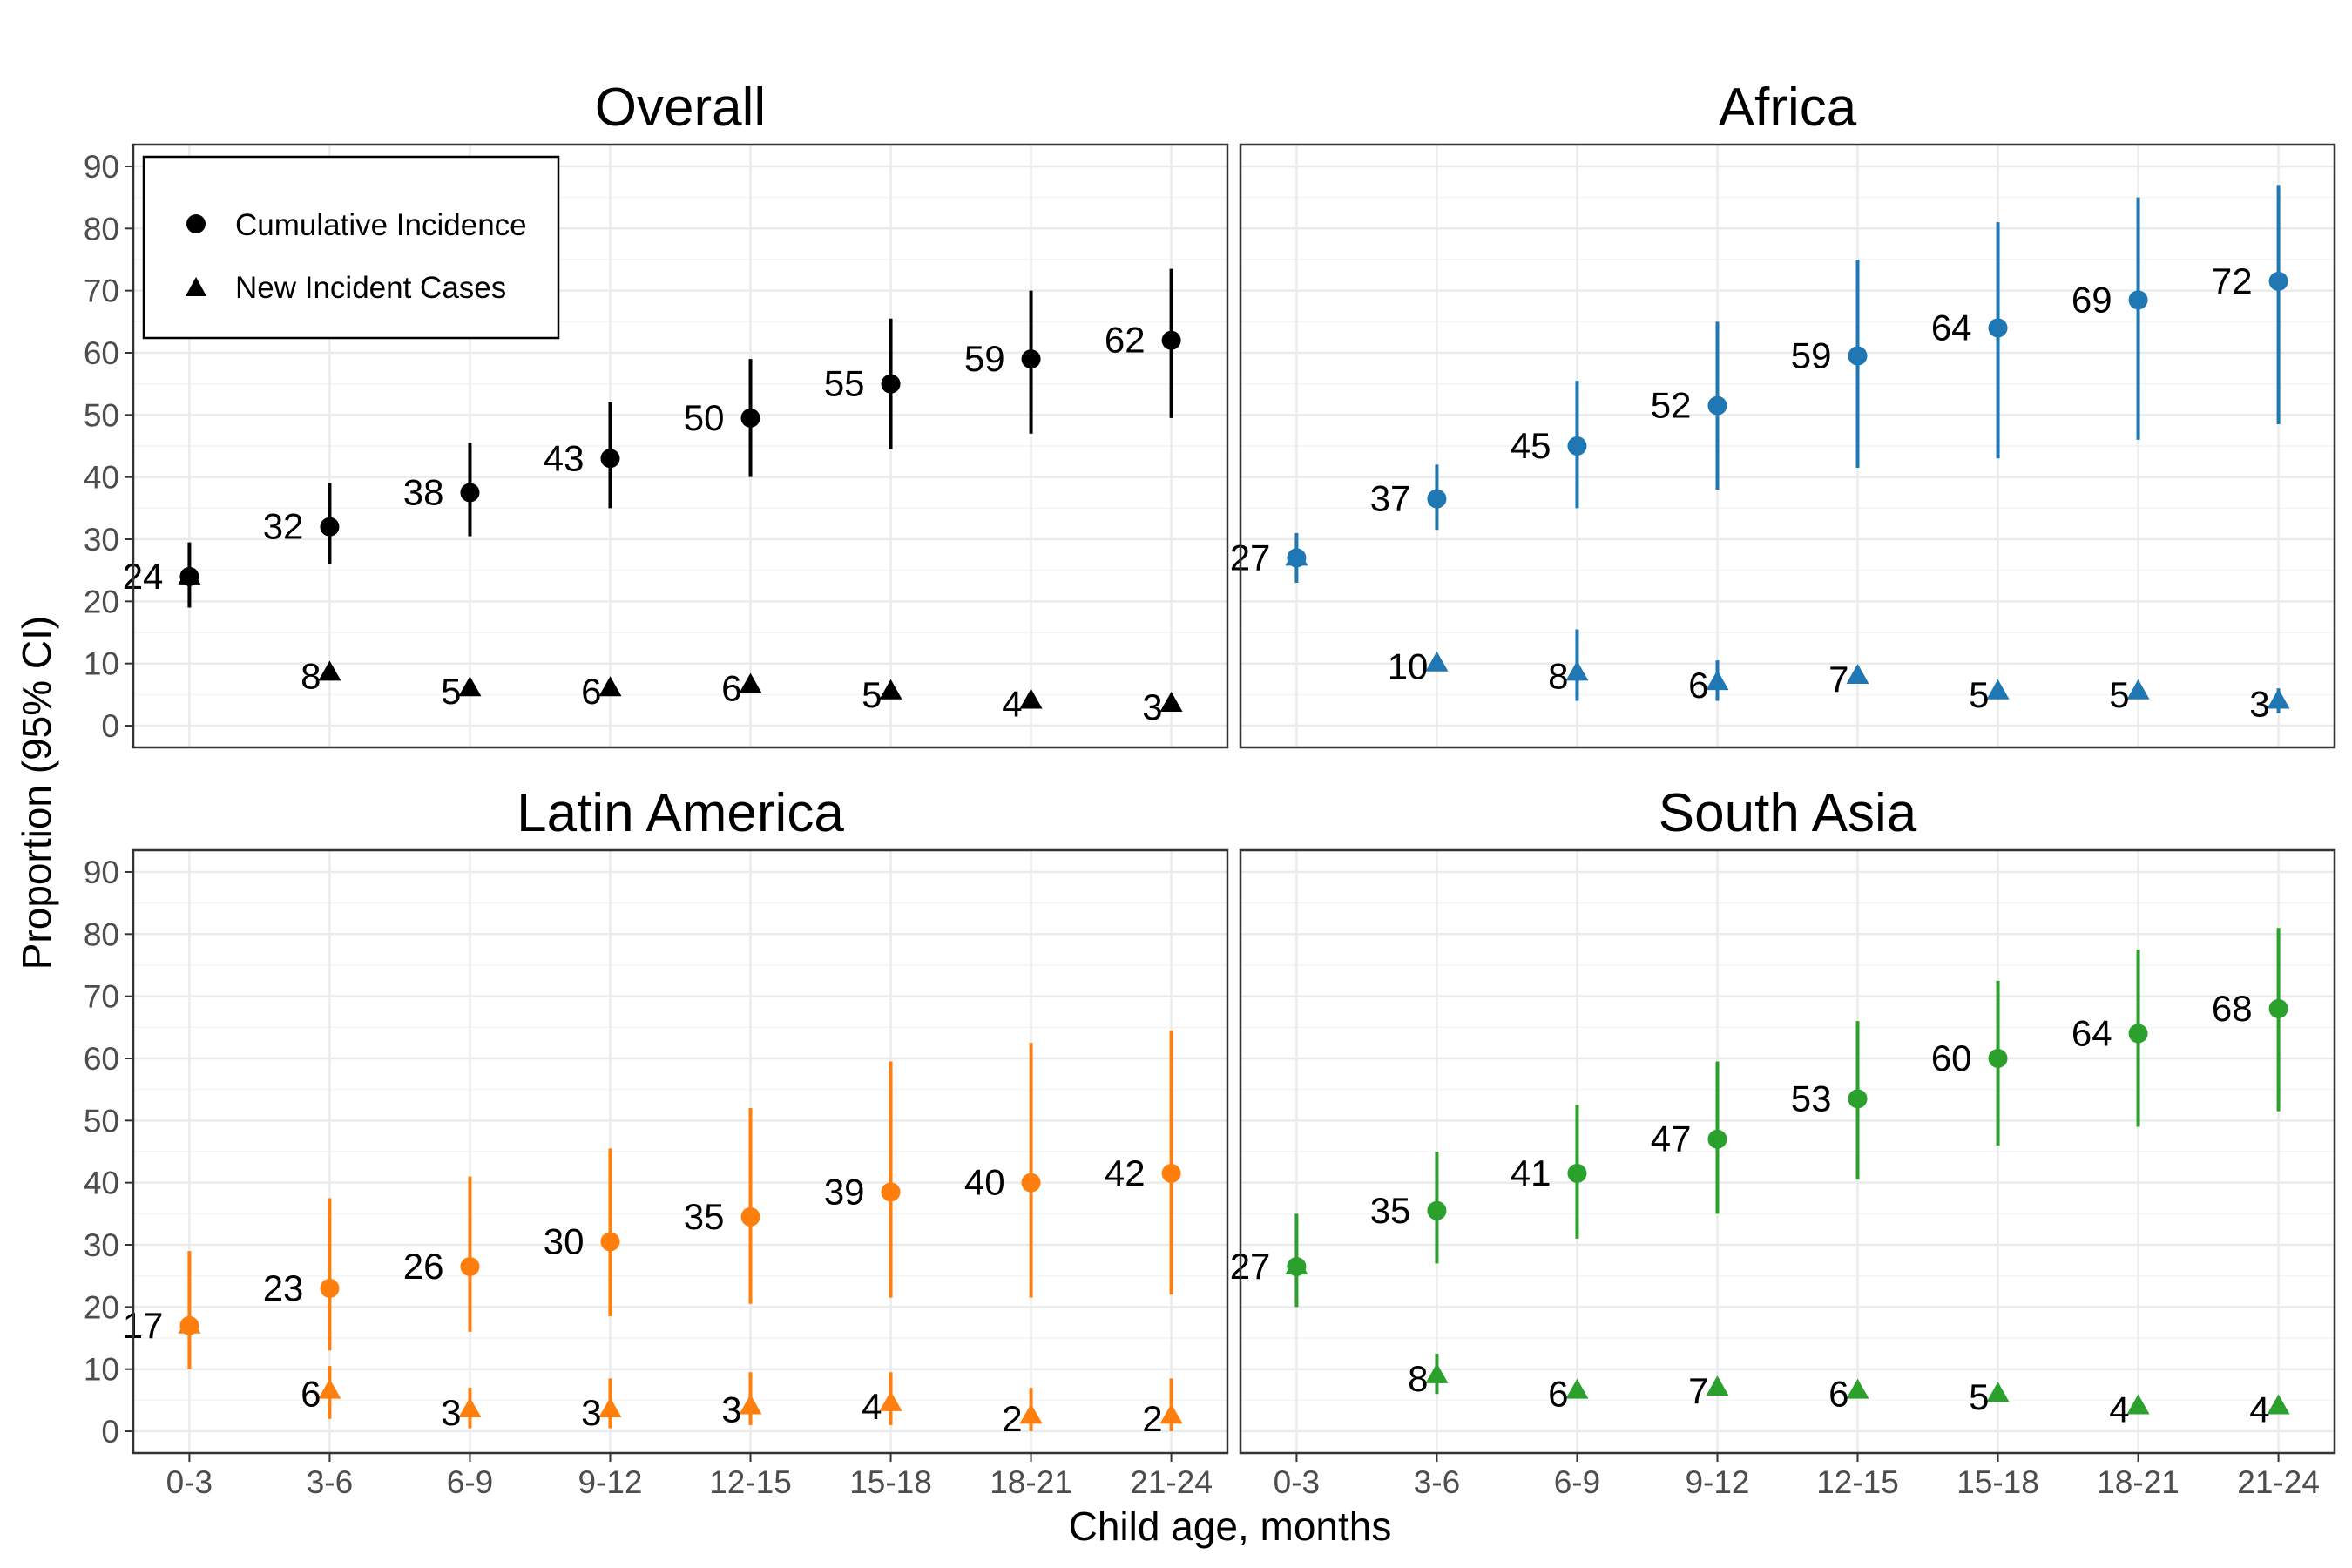  Describe the element at coordinates (1788, 813) in the screenshot. I see `panel-title-south-asia: South Asia` at that location.